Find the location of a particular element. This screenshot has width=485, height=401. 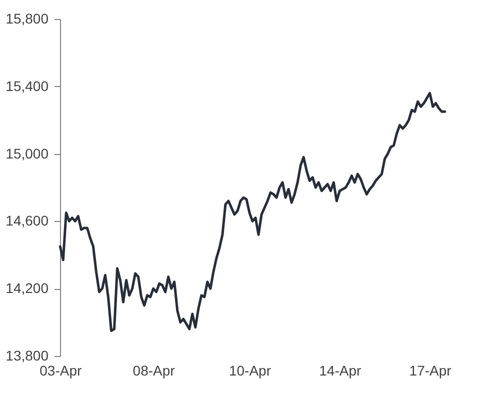

x-tick-label: 08-Apr is located at coordinates (154, 370).